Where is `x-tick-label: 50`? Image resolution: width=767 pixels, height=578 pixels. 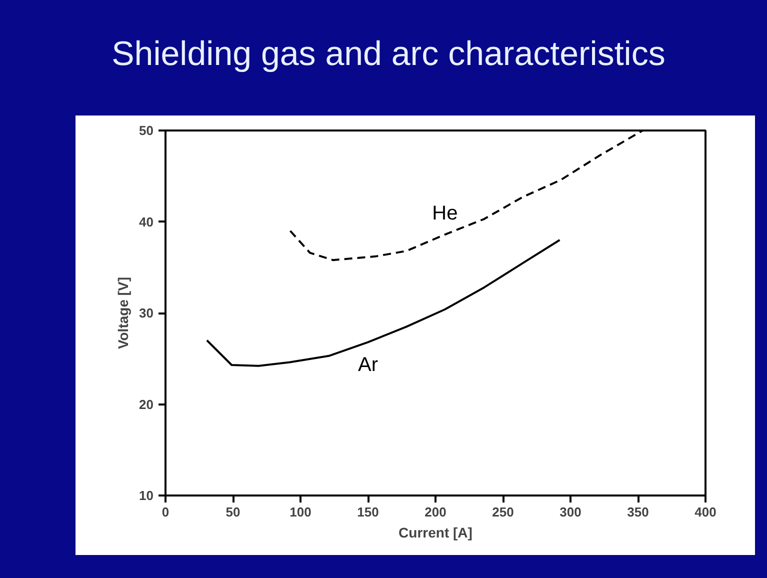 x-tick-label: 50 is located at coordinates (233, 512).